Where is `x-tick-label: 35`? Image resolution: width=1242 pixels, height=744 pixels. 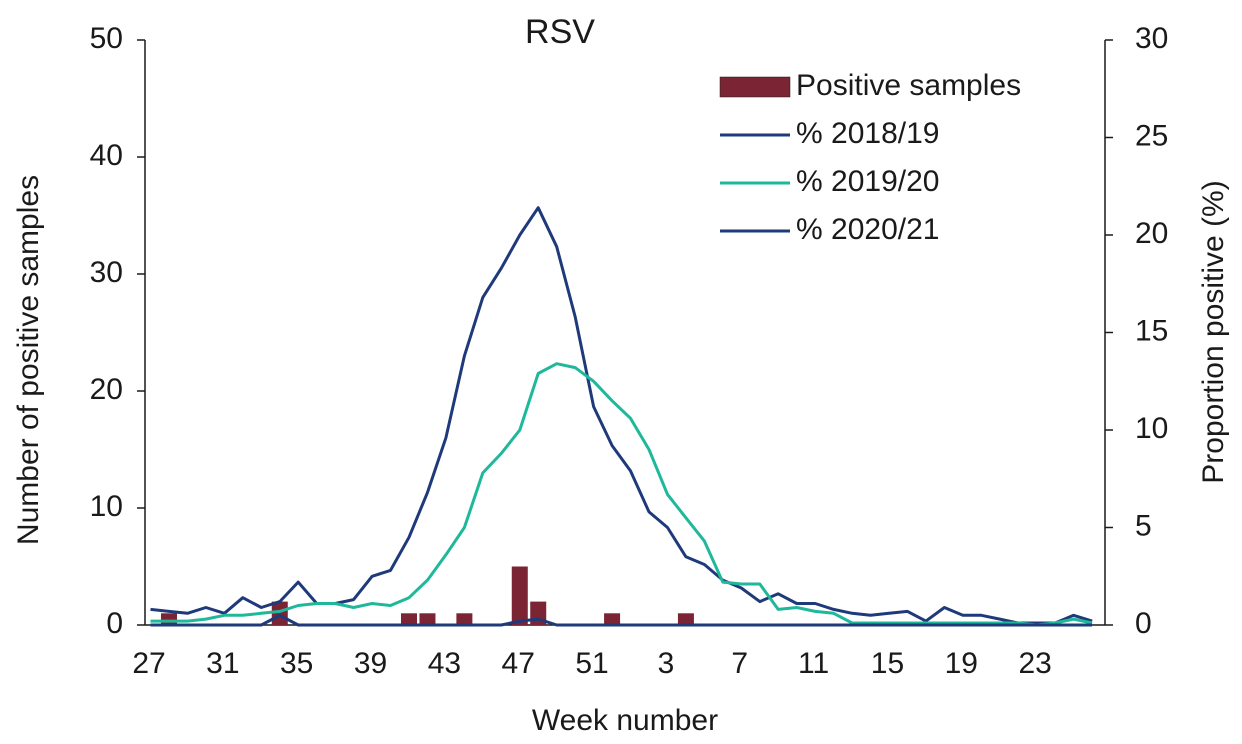 x-tick-label: 35 is located at coordinates (296, 663).